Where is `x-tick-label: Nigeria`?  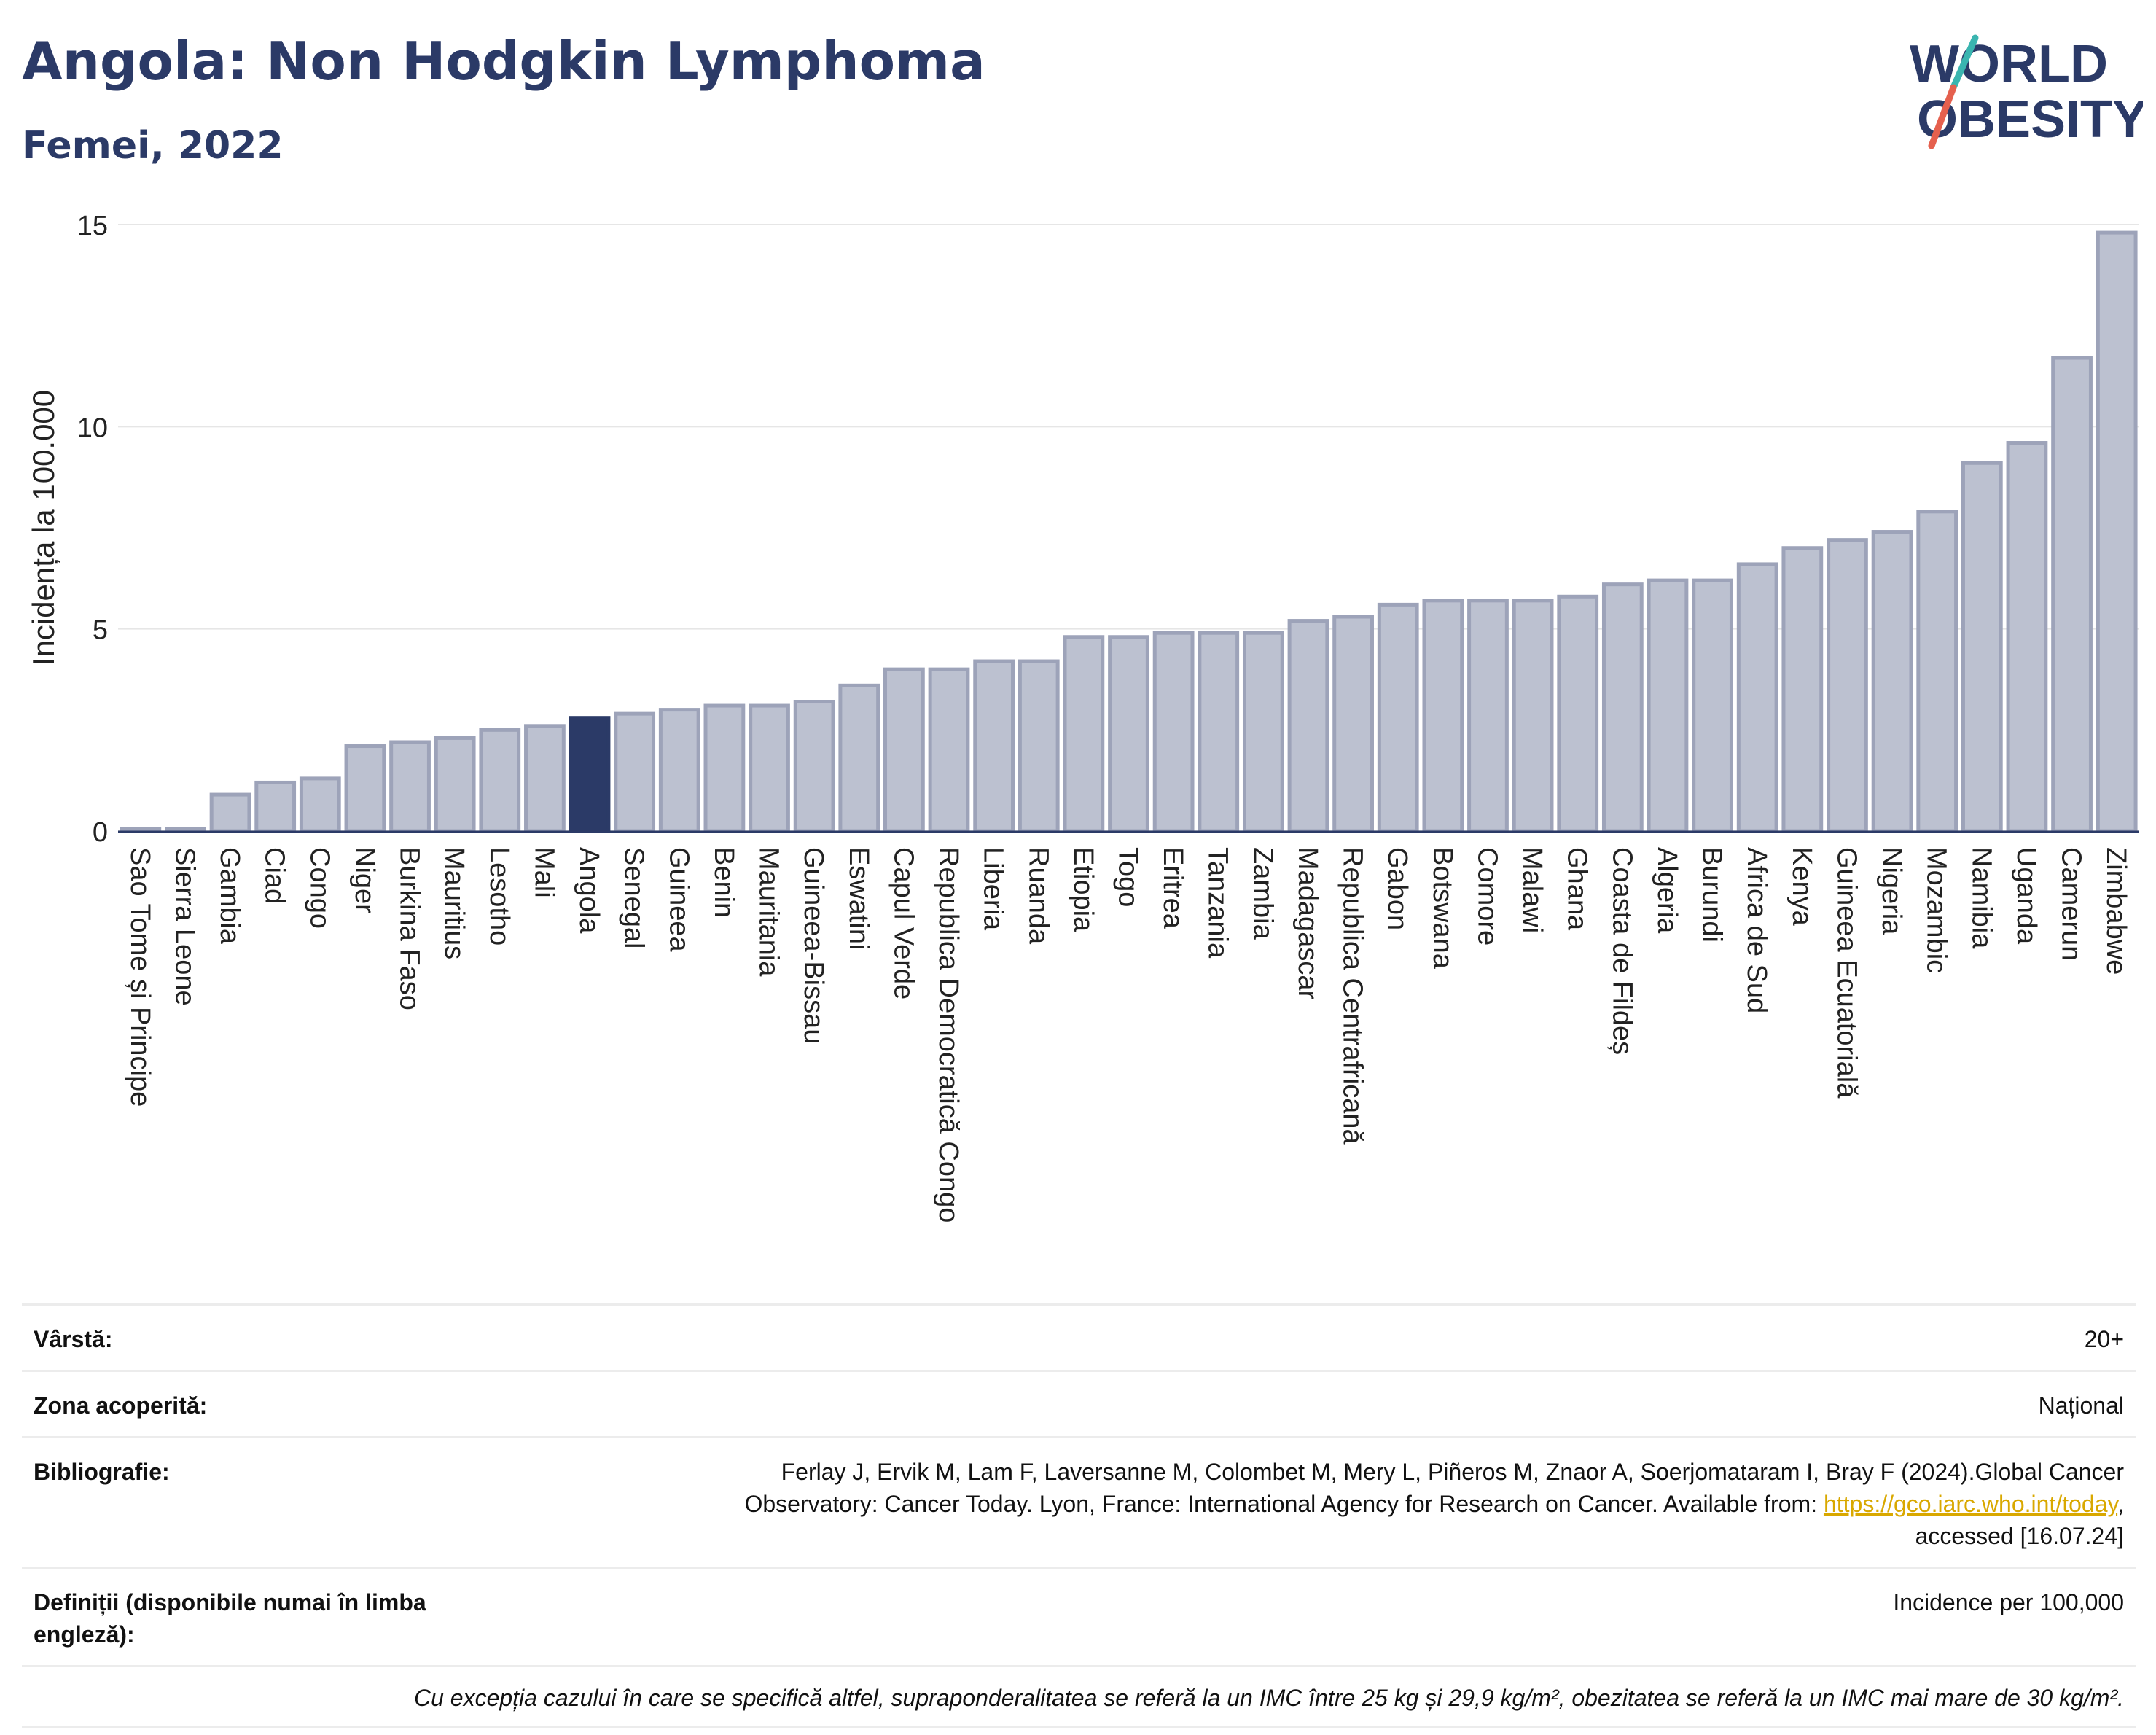 x-tick-label: Nigeria is located at coordinates (1892, 891).